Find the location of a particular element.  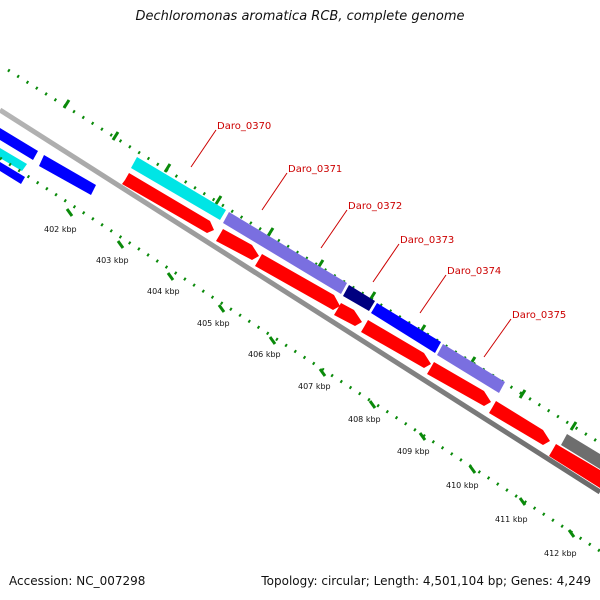

gene-feature-blue-left-a is located at coordinates (19, 144).